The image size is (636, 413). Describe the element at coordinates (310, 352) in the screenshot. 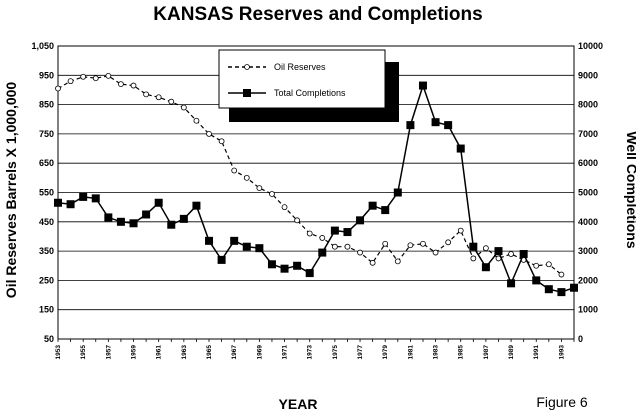

I see `x-tick-label: 1973` at that location.